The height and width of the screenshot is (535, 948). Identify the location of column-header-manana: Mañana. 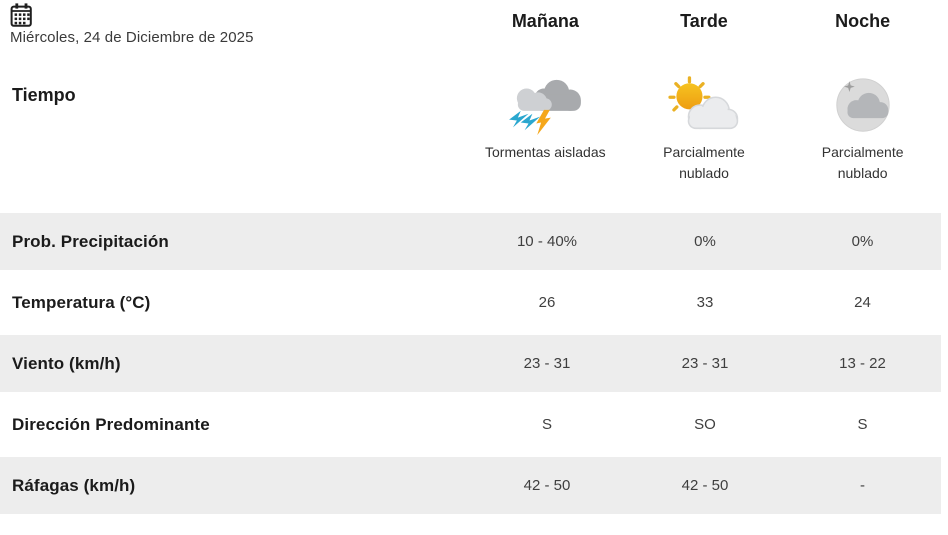
(545, 21).